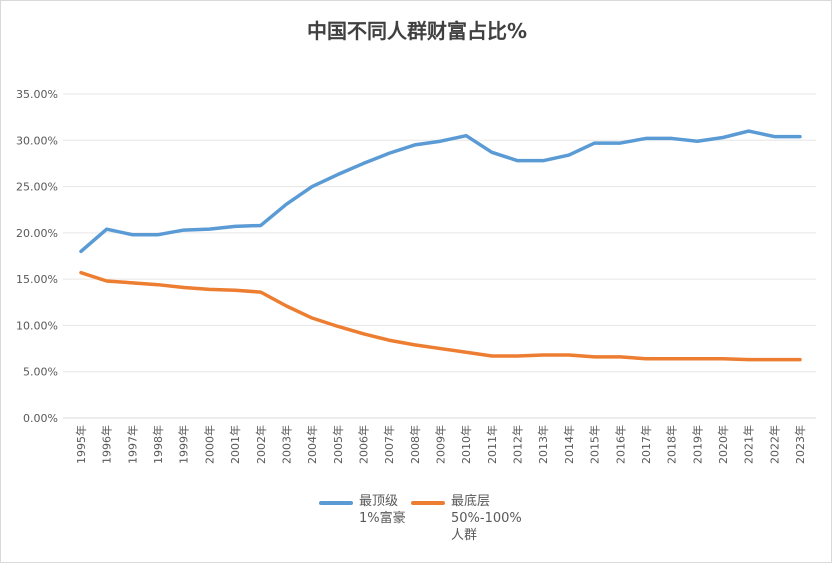  Describe the element at coordinates (209, 444) in the screenshot. I see `x-tick-label: 2000年` at that location.